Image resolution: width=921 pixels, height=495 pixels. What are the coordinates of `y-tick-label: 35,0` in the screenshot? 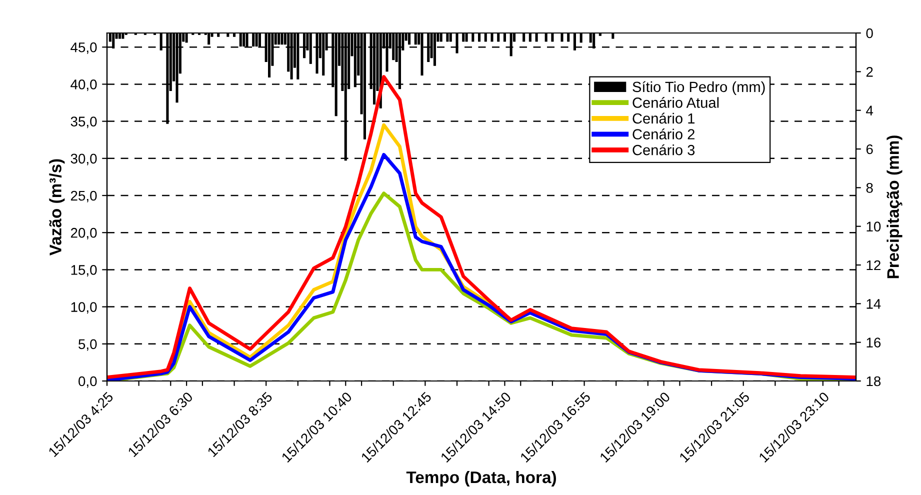 It's located at (83, 122).